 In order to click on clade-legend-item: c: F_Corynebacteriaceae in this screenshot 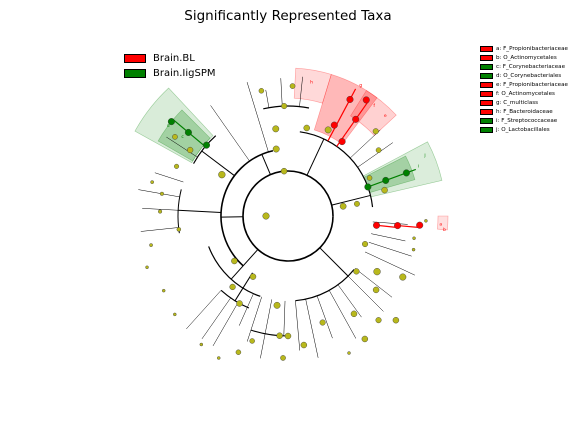, I will do `click(524, 66)`.